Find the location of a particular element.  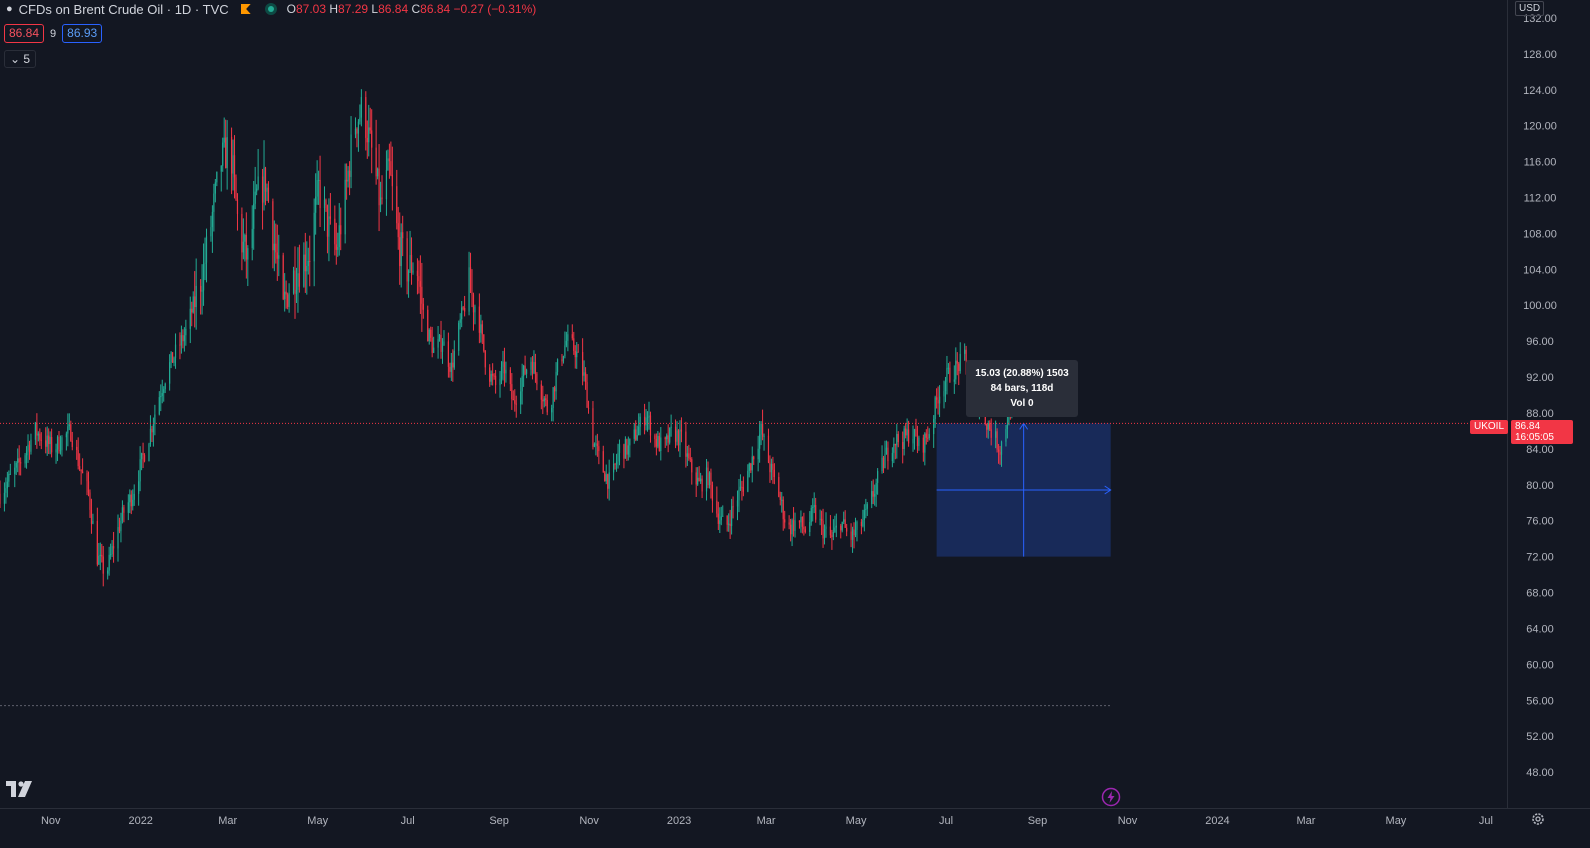

sell-button: 86.84 is located at coordinates (24, 33).